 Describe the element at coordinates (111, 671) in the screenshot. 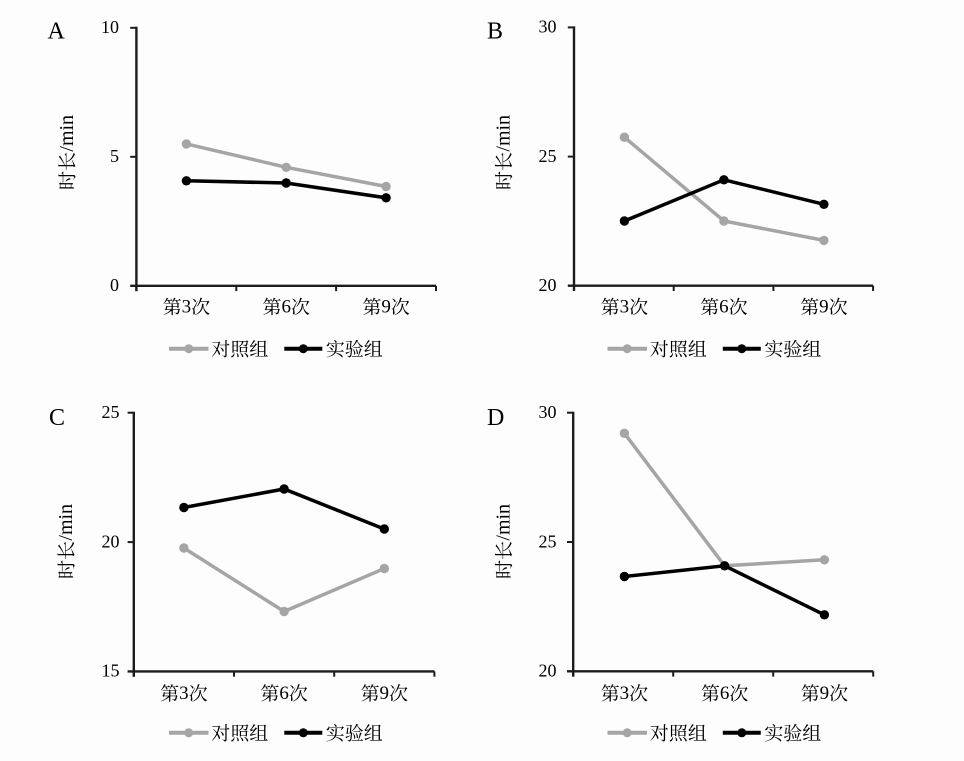

I see `svg-text: 15` at that location.